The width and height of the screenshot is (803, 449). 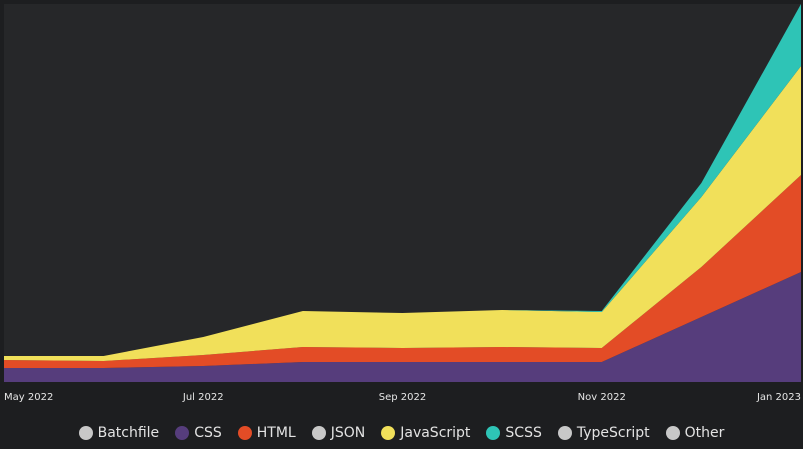 I want to click on legend-item-typescript: TypeScript, so click(x=603, y=433).